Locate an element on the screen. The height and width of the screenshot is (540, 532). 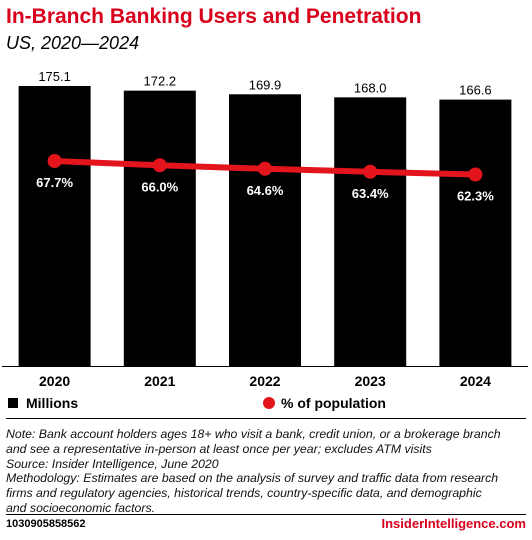
line-point-2020 is located at coordinates (54, 161).